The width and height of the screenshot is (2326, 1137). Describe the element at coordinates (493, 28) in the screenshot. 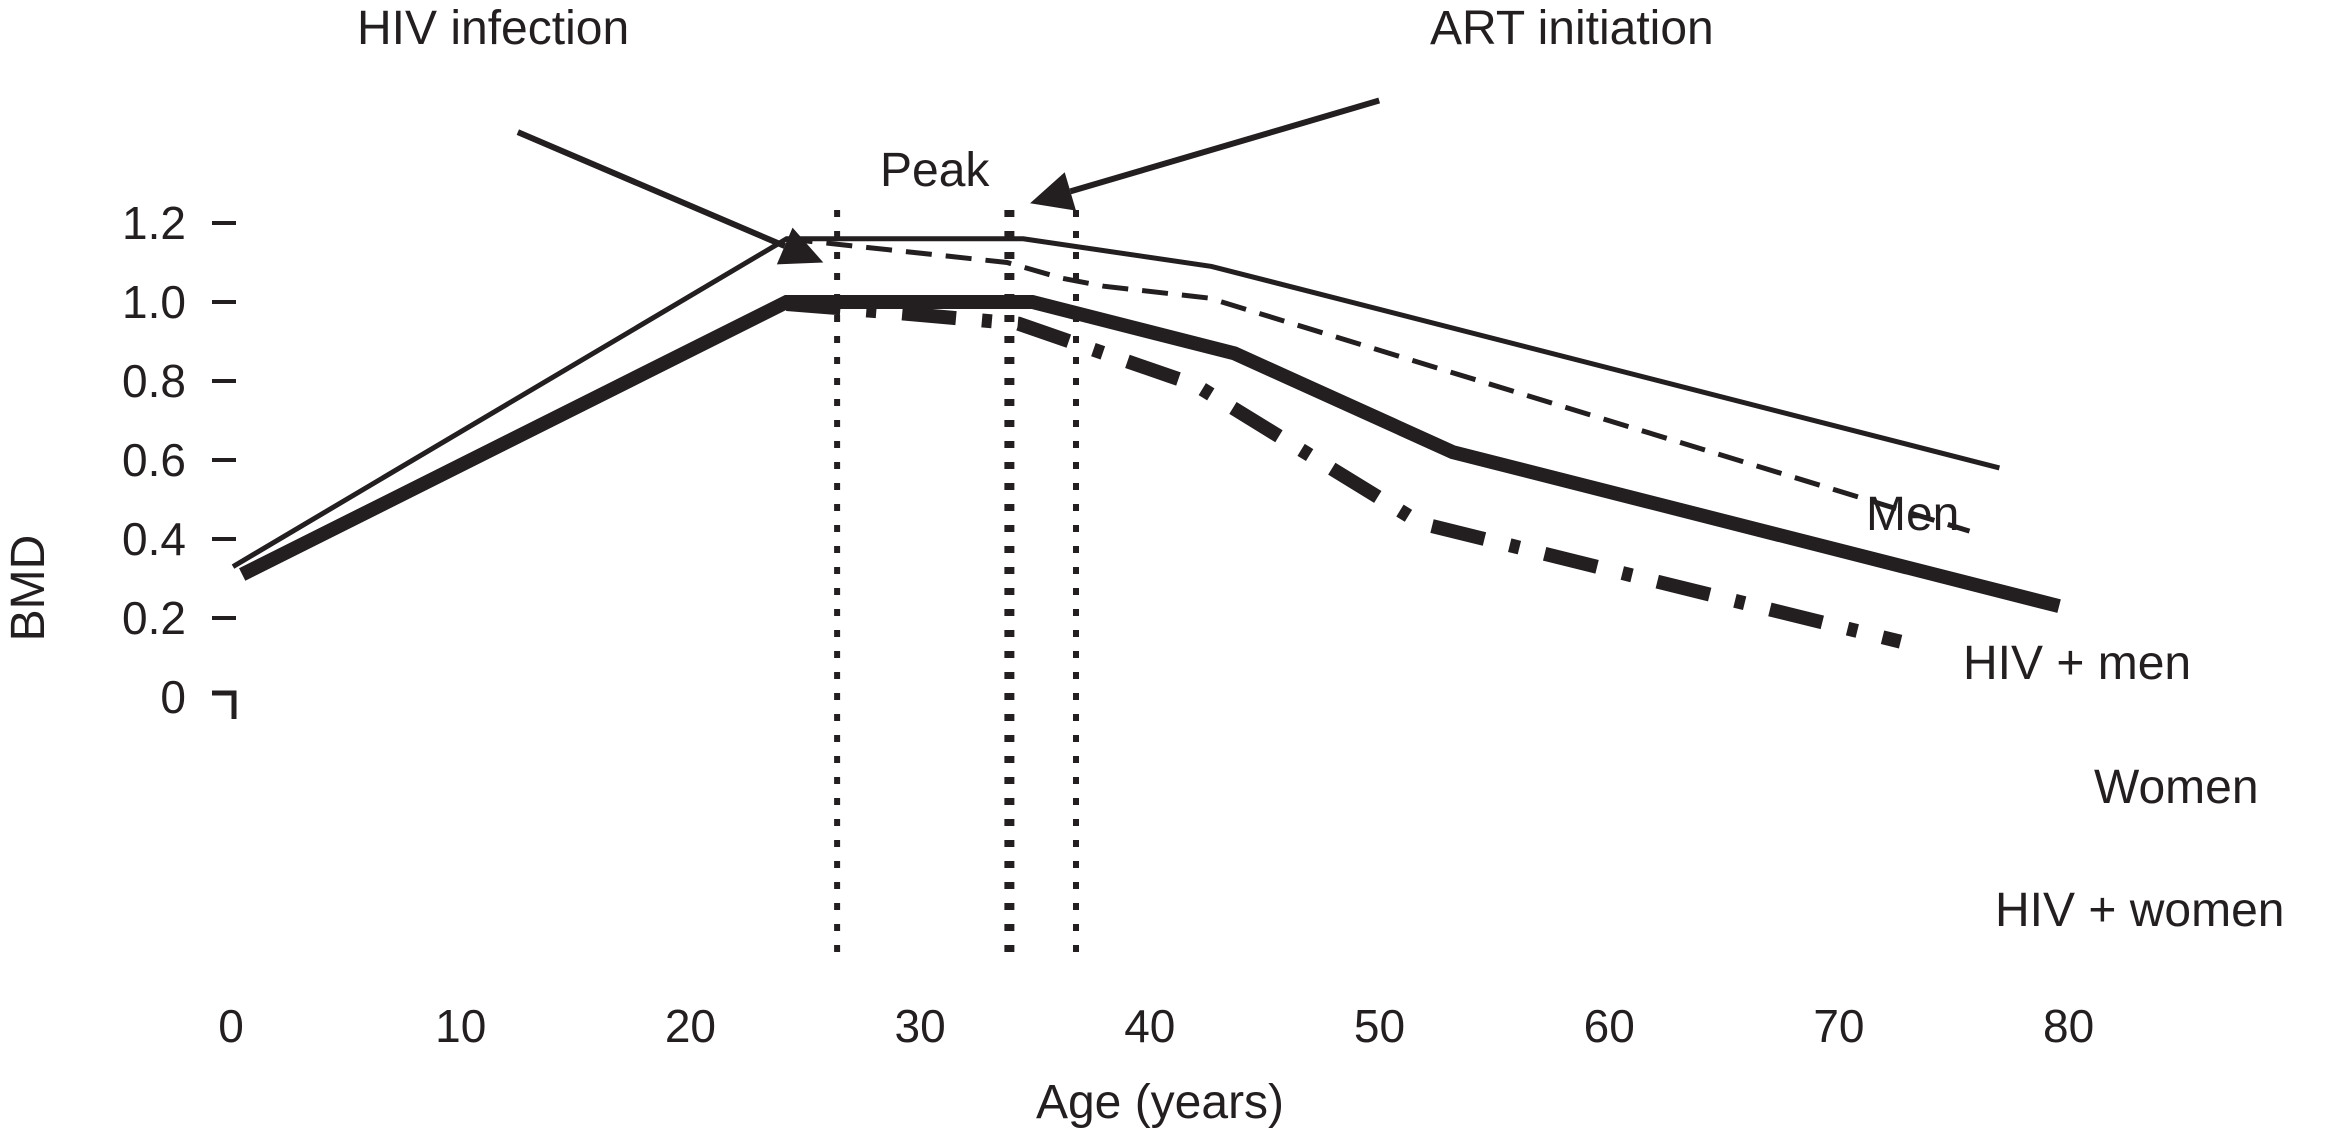

I see `annotation-hiv-infection: HIV infection` at that location.